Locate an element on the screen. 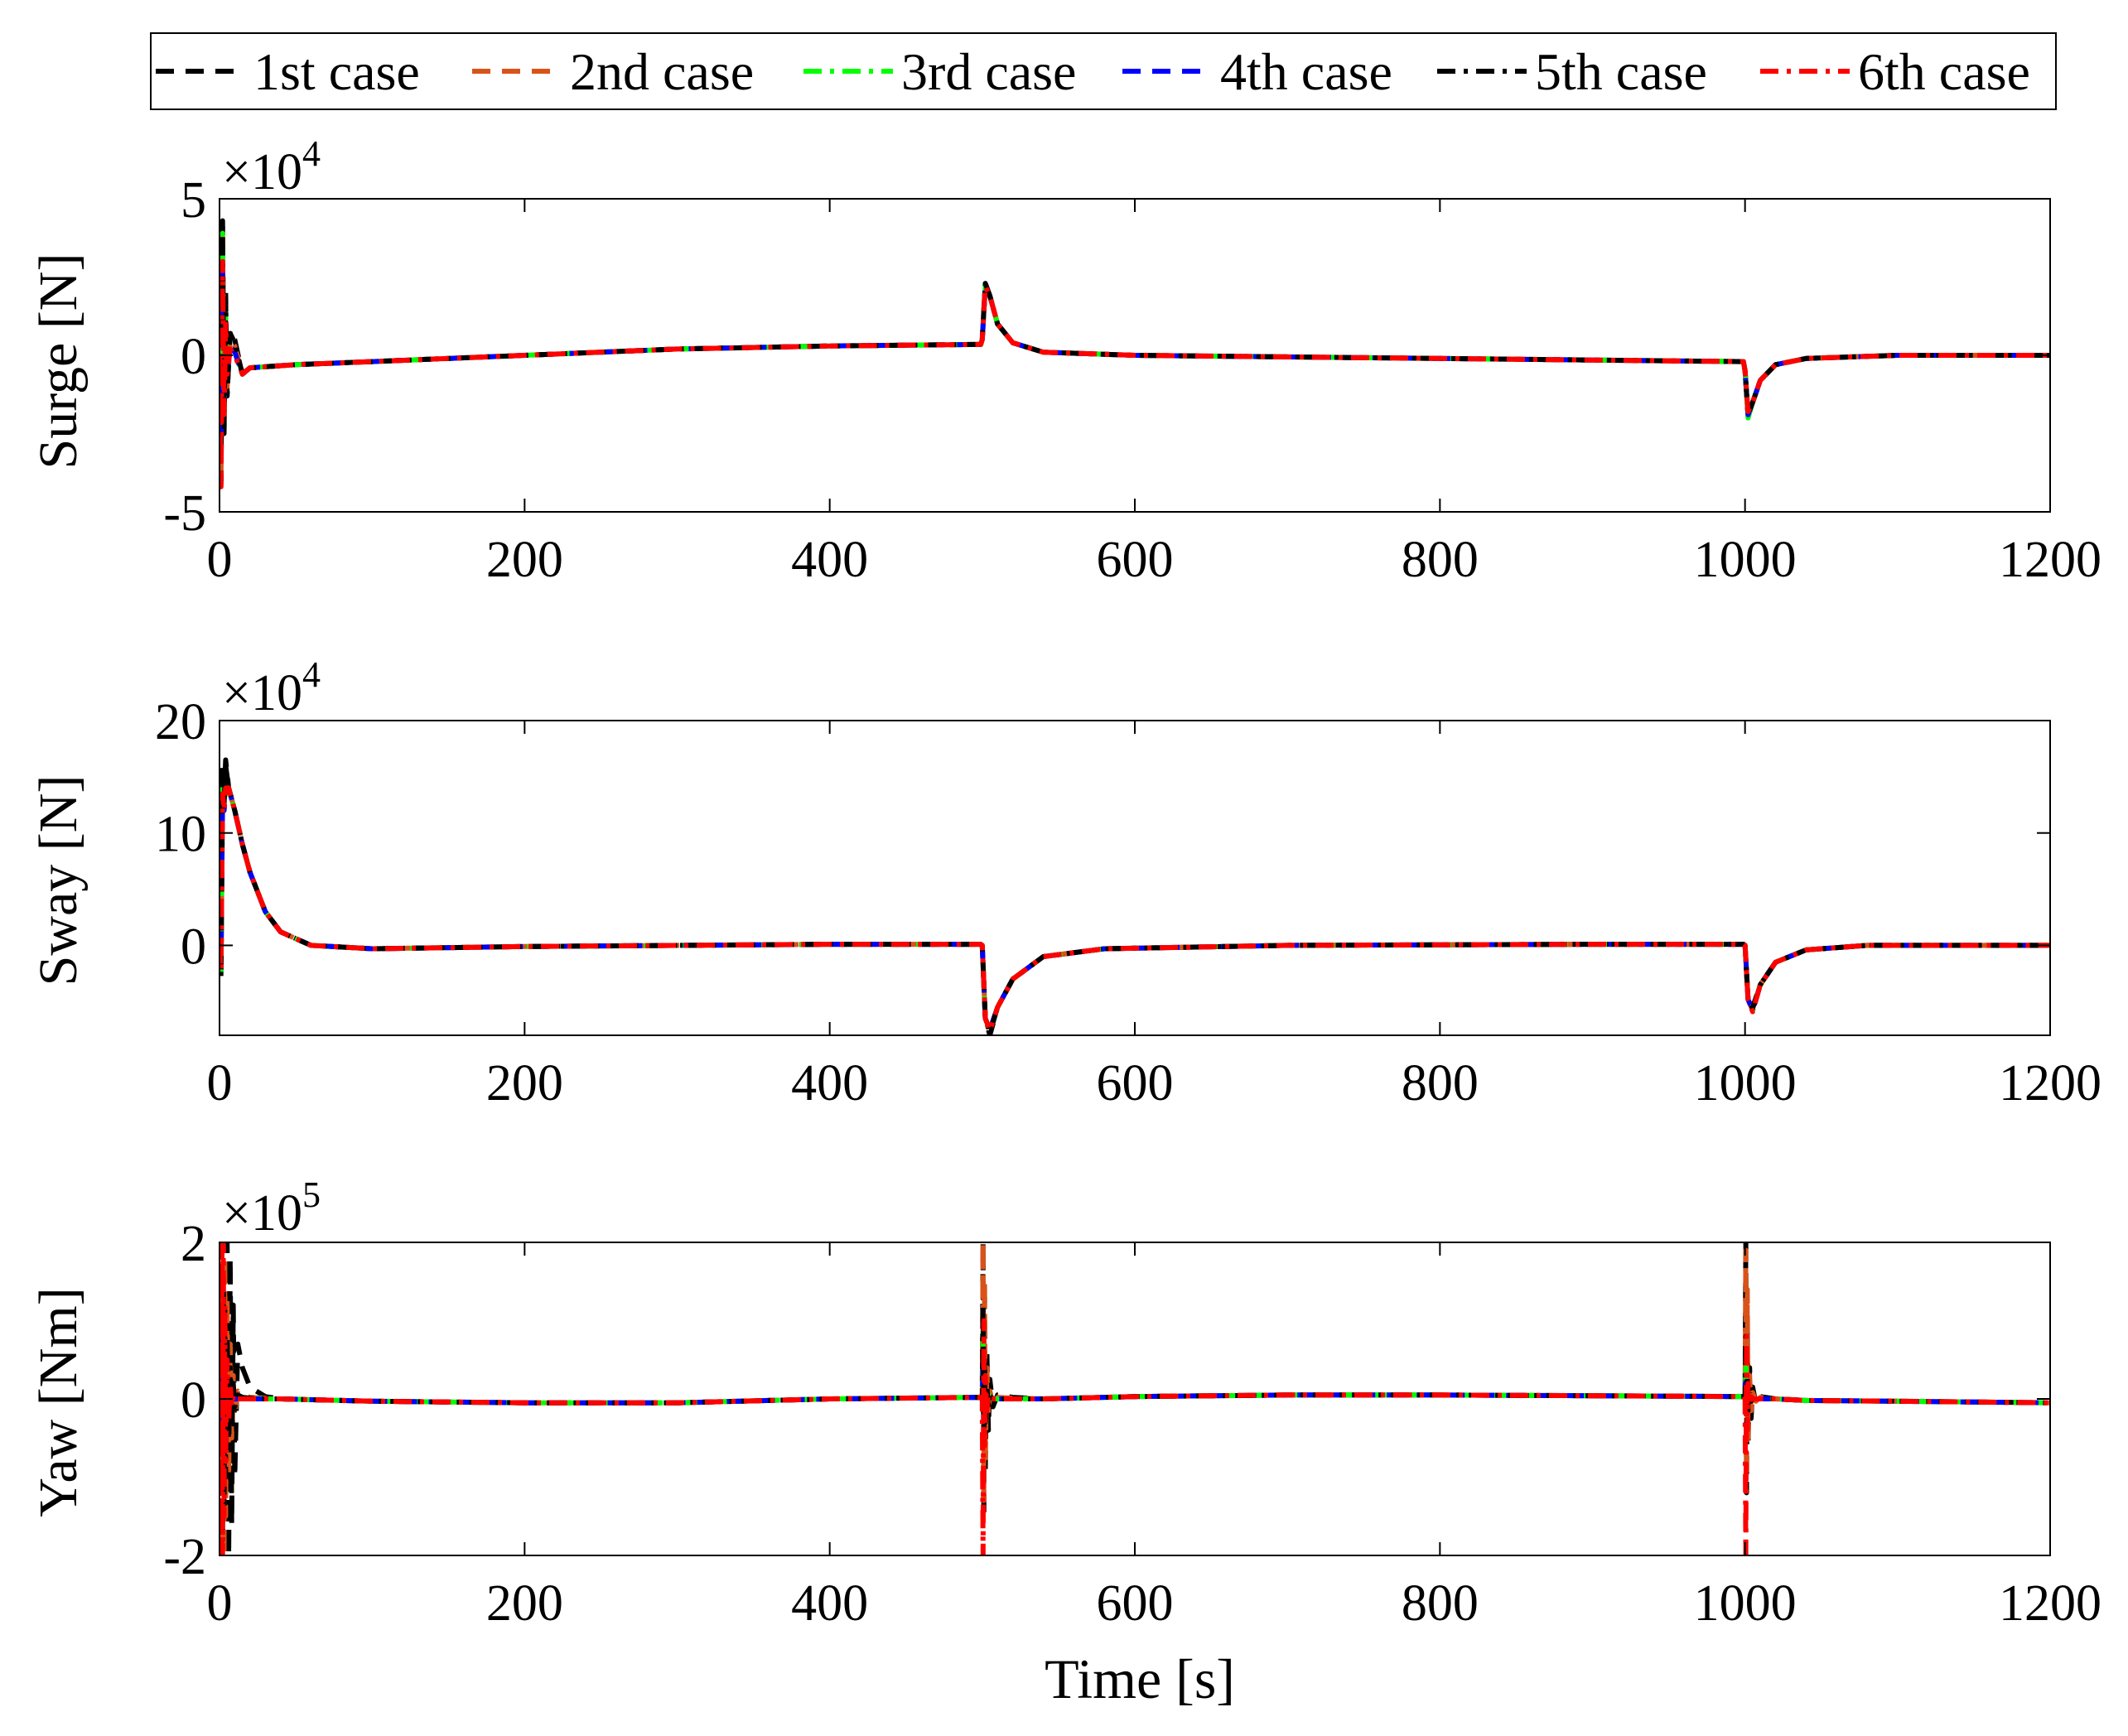 This screenshot has width=2128, height=1736. legend-entry: 3rd case is located at coordinates (939, 71).